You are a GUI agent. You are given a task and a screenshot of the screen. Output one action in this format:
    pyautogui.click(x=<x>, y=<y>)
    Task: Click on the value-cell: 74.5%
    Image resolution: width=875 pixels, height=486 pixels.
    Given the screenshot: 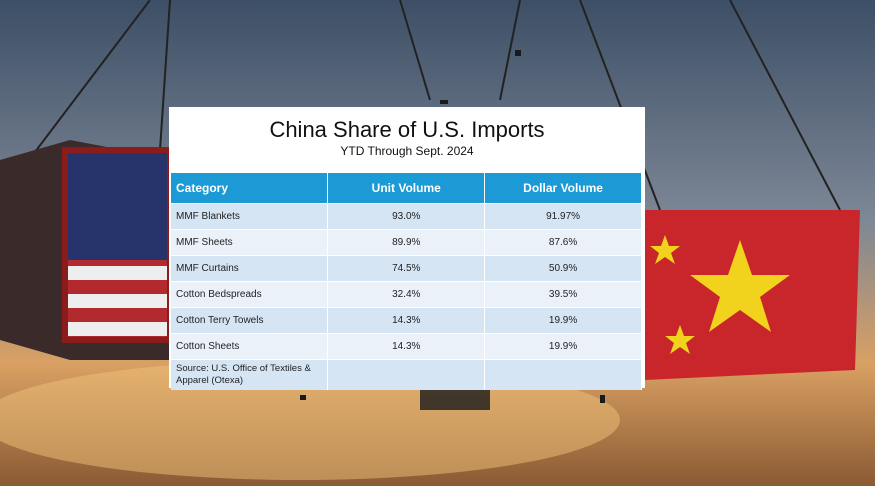 What is the action you would take?
    pyautogui.click(x=406, y=268)
    